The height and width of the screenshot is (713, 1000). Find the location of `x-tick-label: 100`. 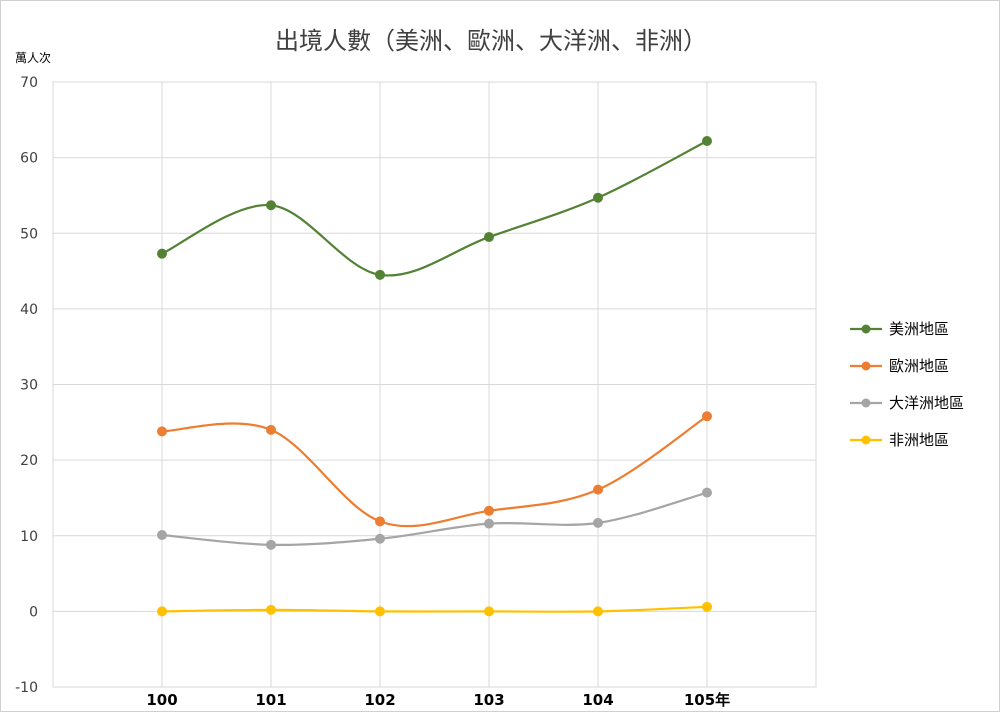

x-tick-label: 100 is located at coordinates (161, 700).